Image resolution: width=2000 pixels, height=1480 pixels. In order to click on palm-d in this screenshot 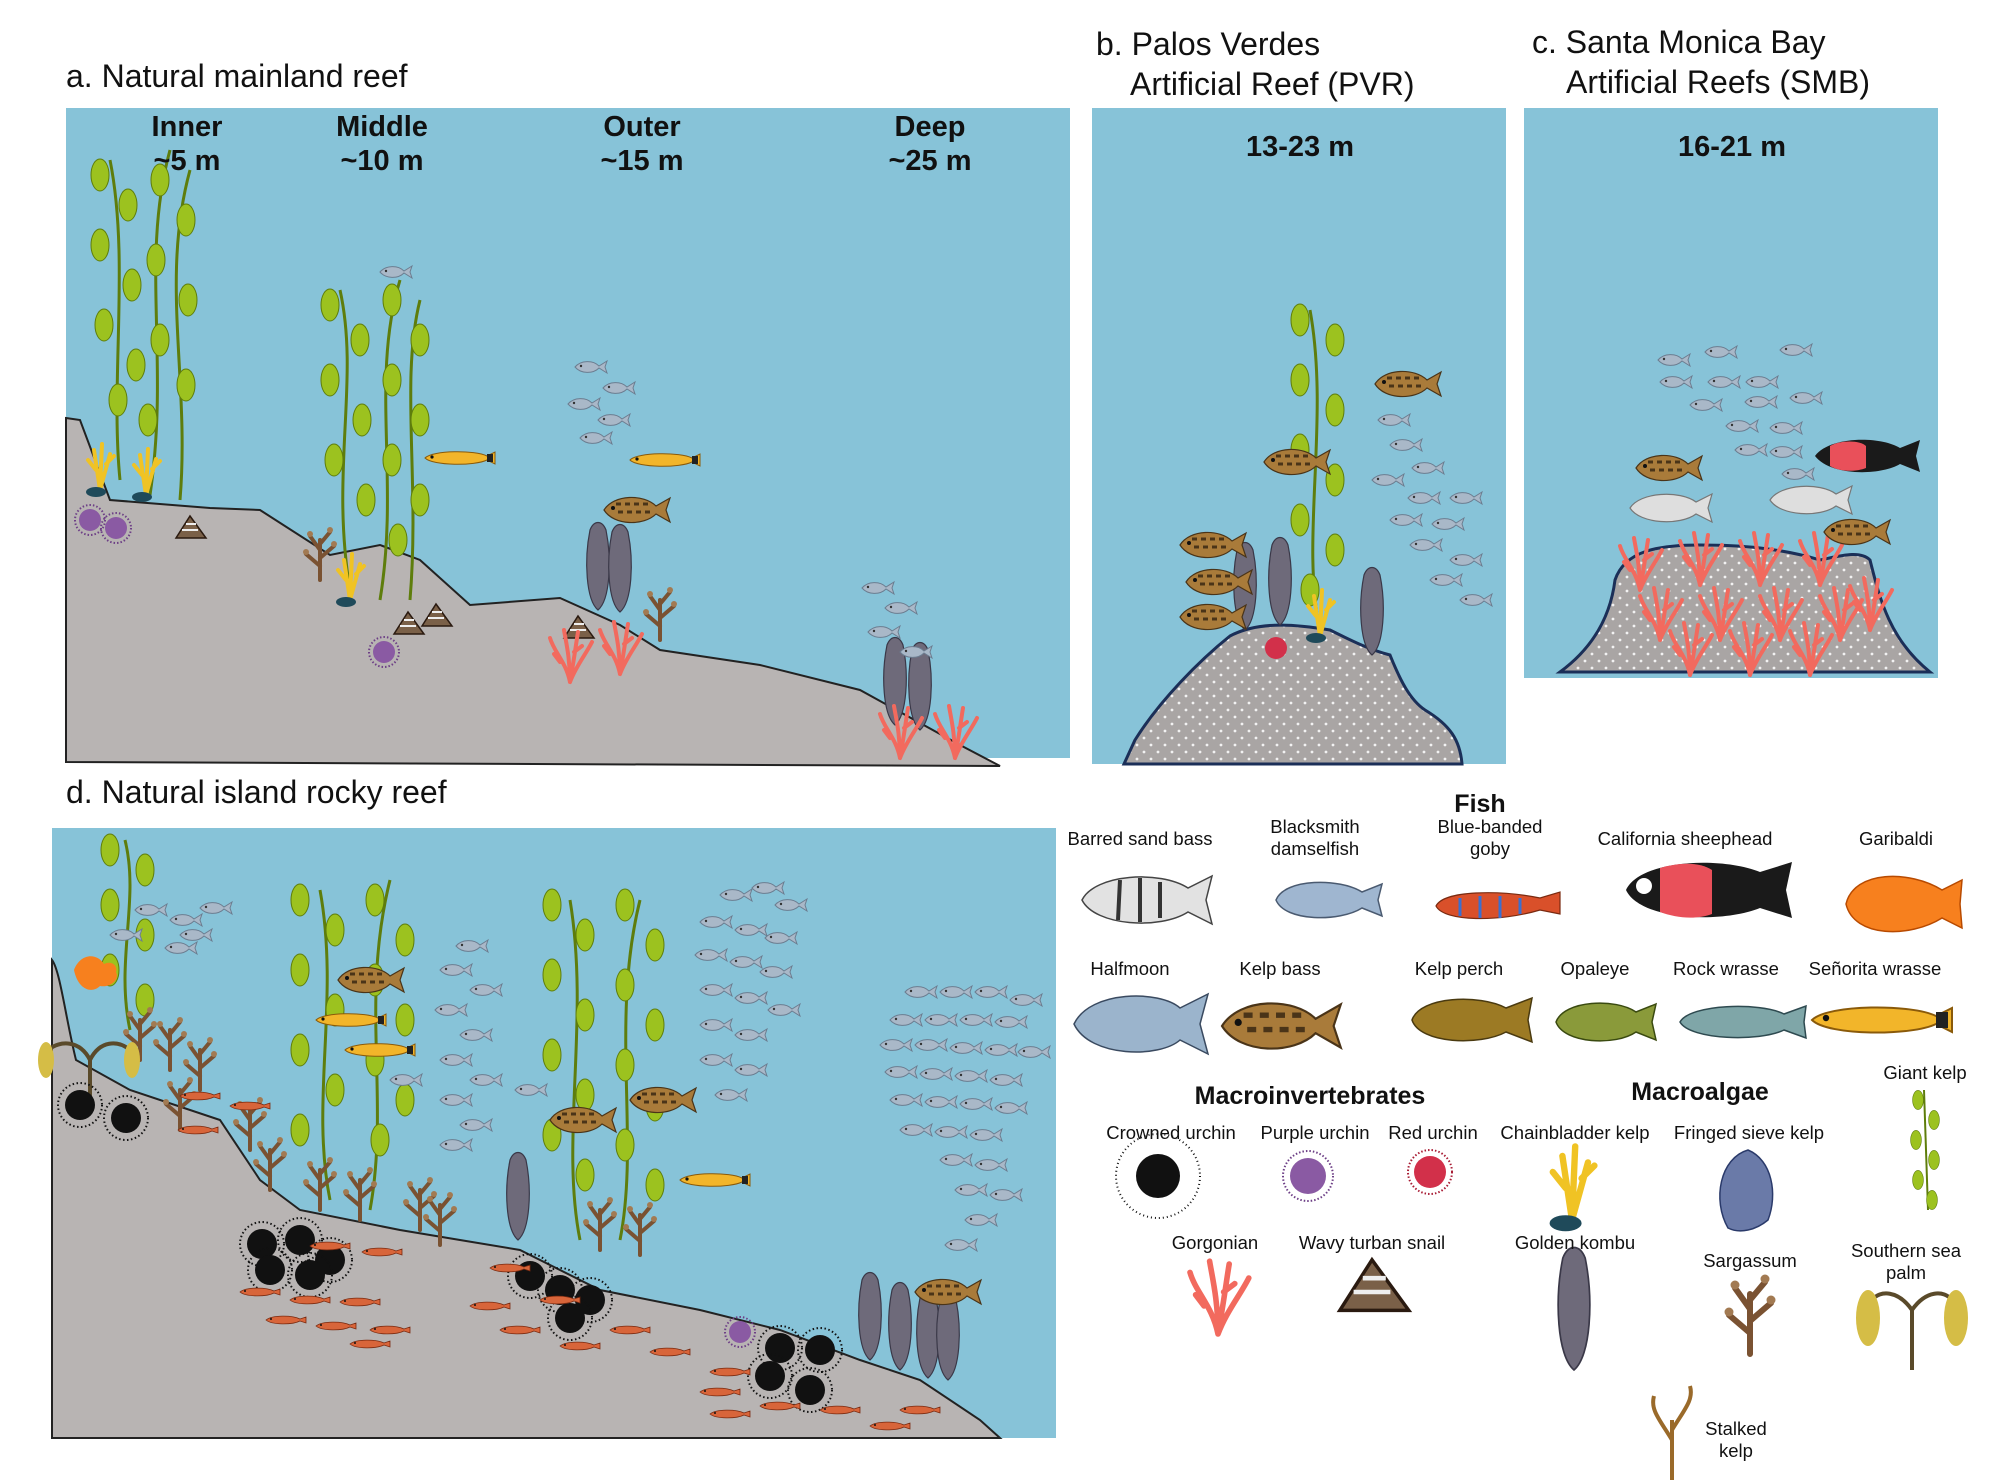, I will do `click(89, 1070)`.